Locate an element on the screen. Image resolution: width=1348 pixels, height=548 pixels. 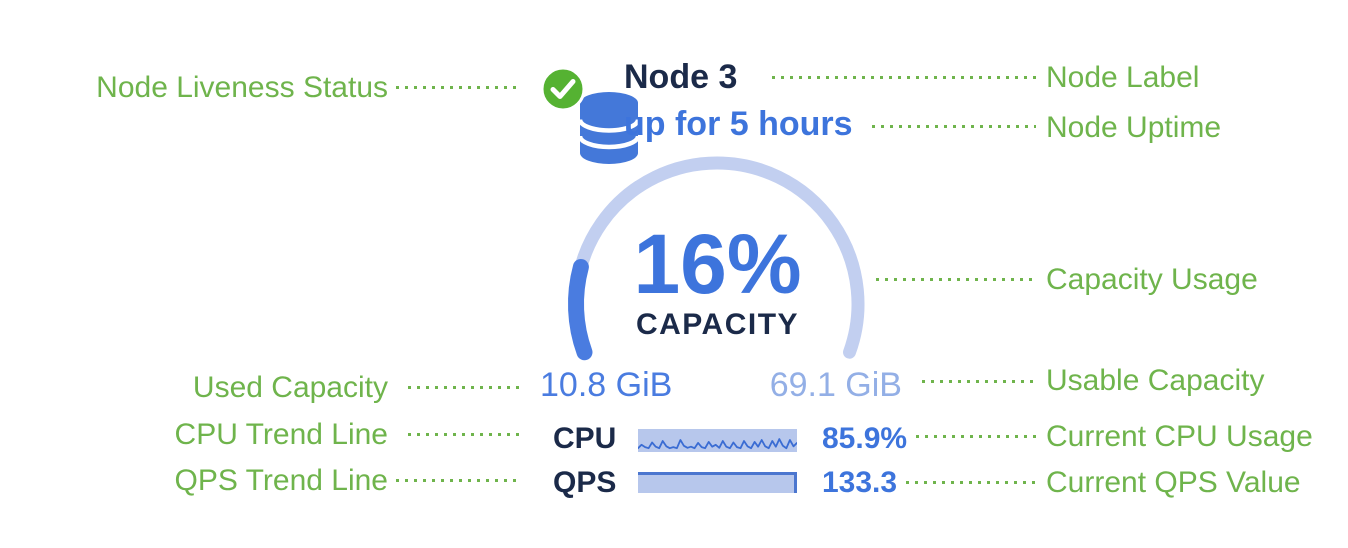
annotation-node-uptime: Node Uptime is located at coordinates (1134, 127).